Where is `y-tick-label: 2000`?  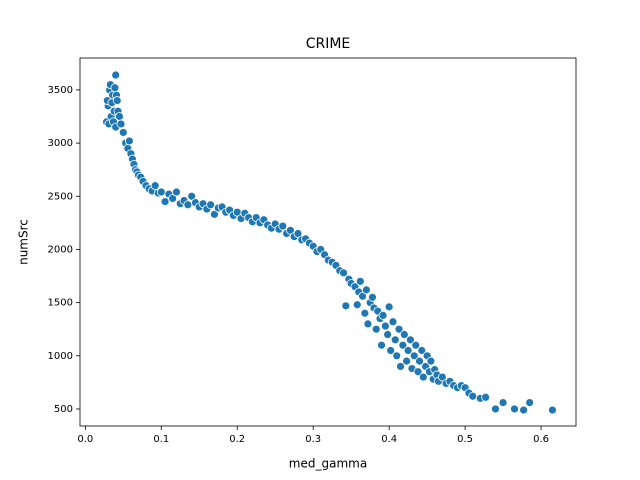
y-tick-label: 2000 is located at coordinates (60, 249).